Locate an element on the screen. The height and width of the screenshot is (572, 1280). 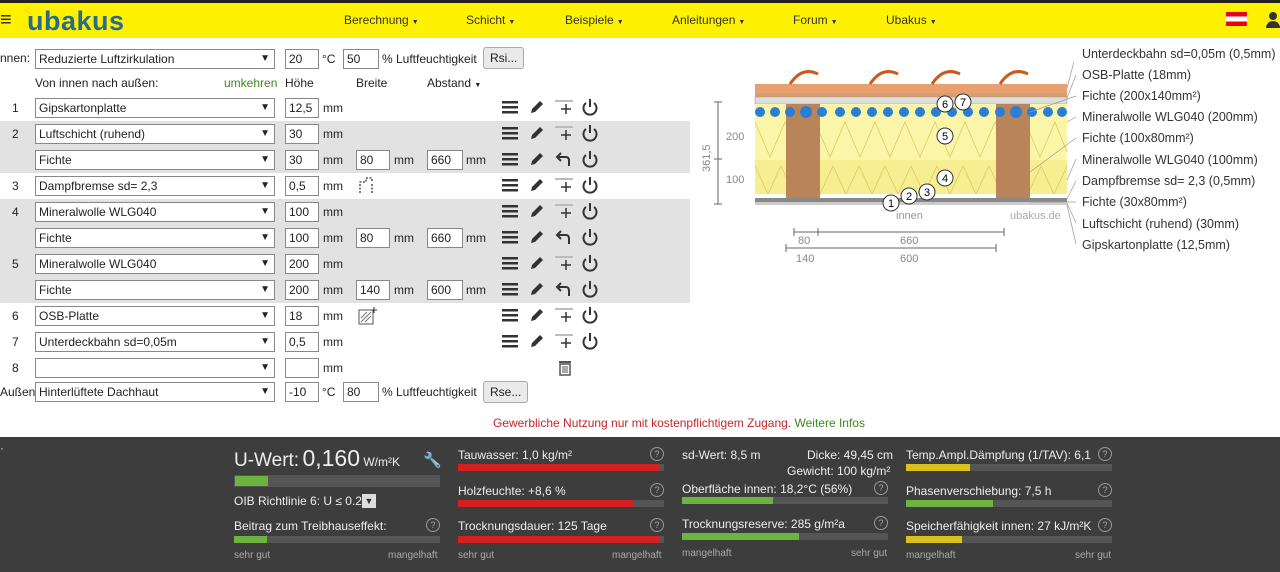
layer-thickness-input is located at coordinates (302, 368).